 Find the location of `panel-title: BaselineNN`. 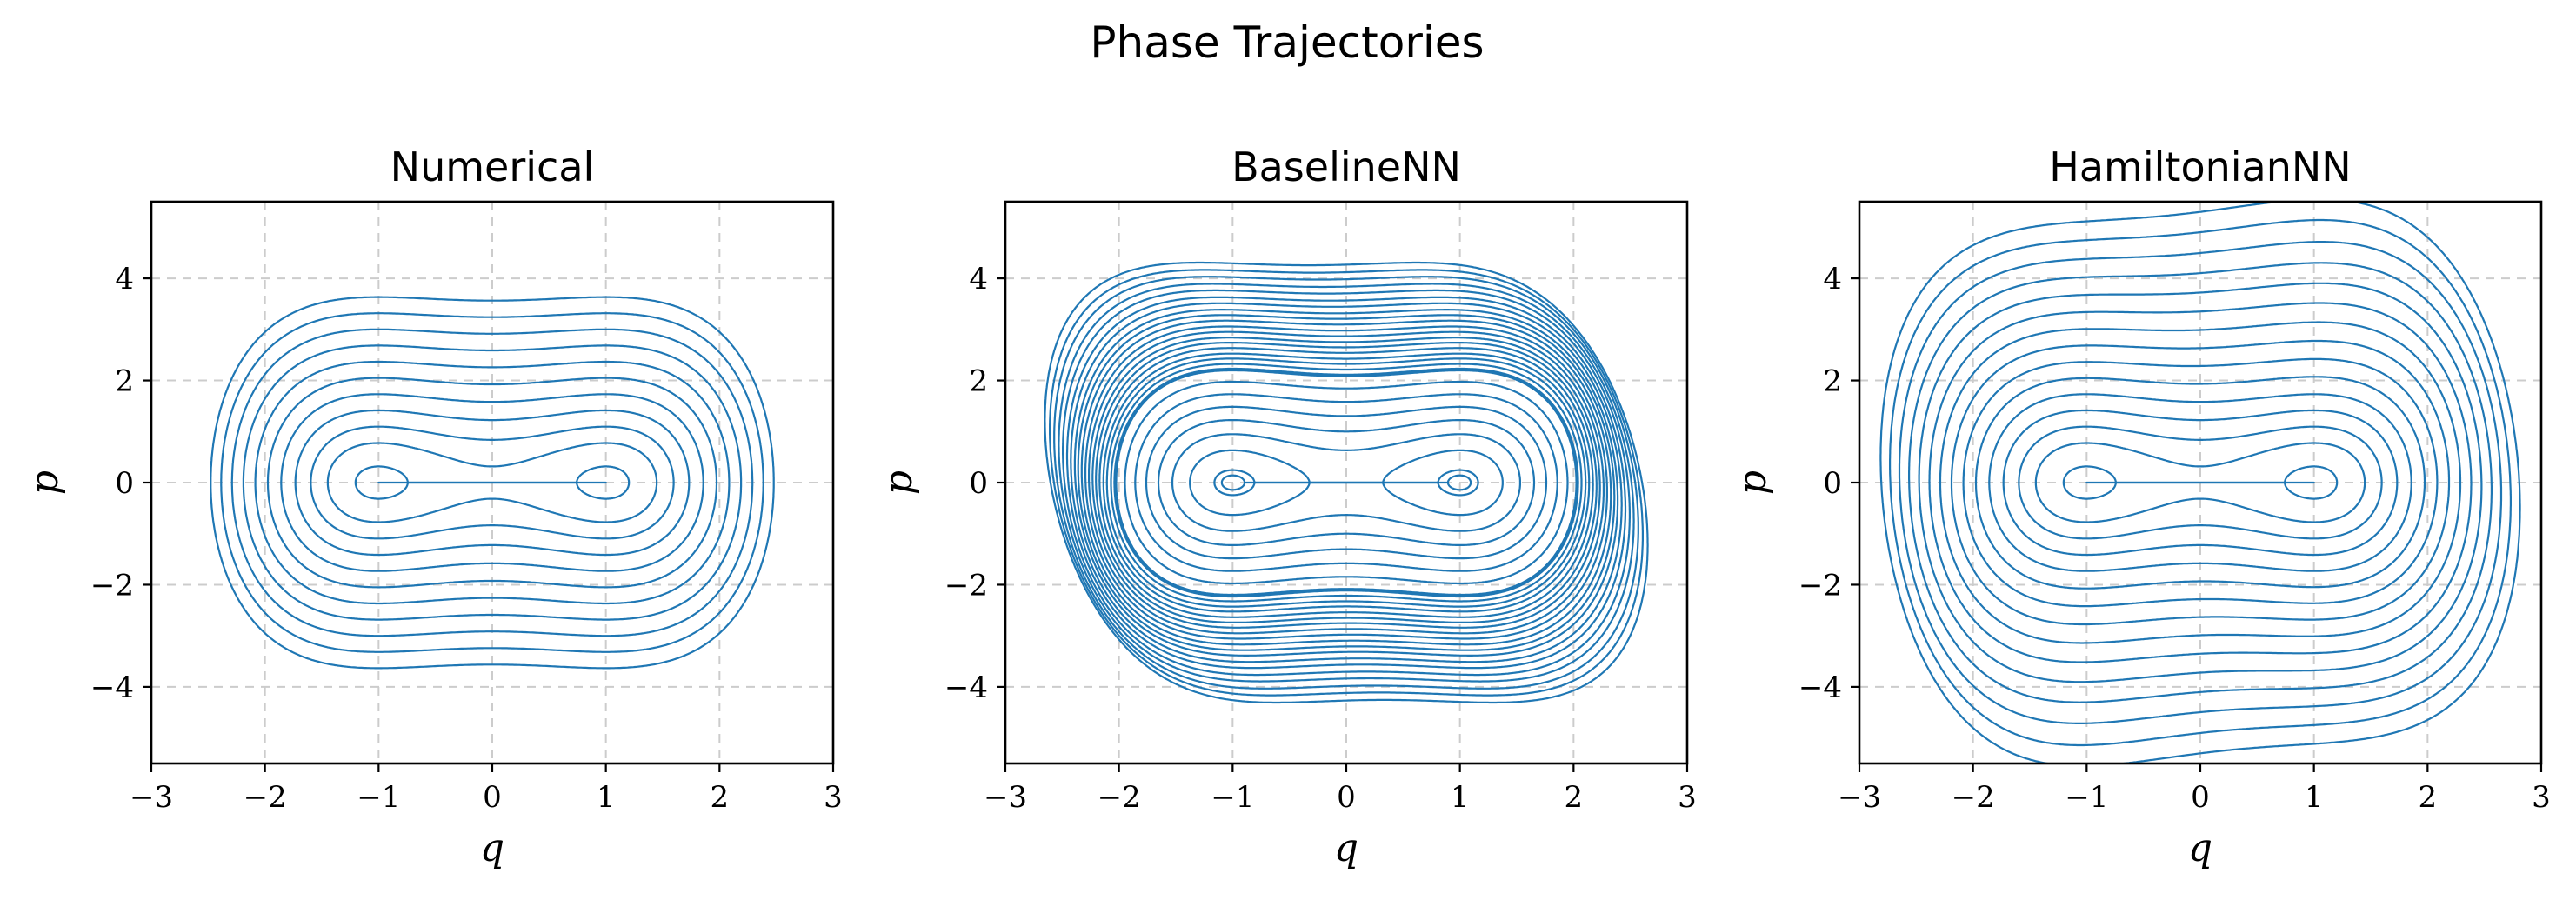

panel-title: BaselineNN is located at coordinates (1346, 166).